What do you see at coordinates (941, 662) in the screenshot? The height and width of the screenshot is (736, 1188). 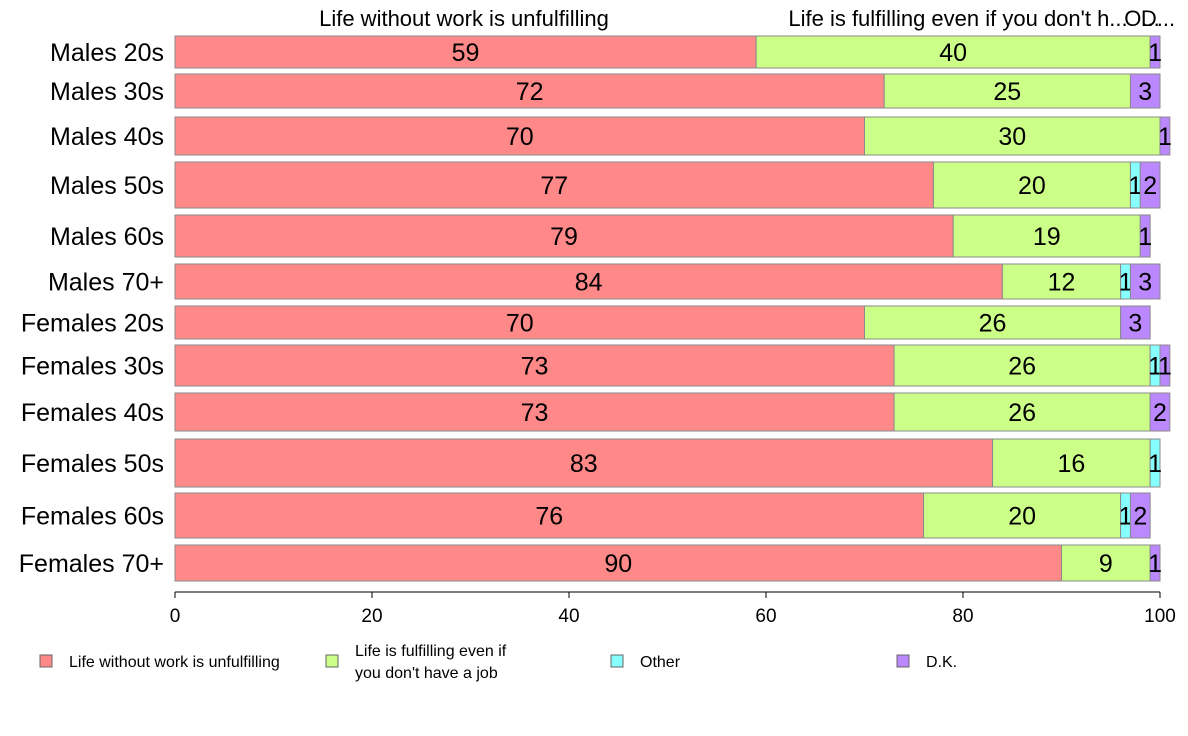 I see `legend-label: D.K.` at bounding box center [941, 662].